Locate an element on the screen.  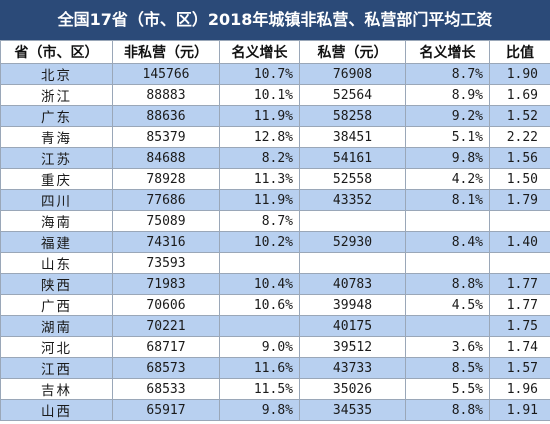
region-cell: 北京 is located at coordinates (56, 74).